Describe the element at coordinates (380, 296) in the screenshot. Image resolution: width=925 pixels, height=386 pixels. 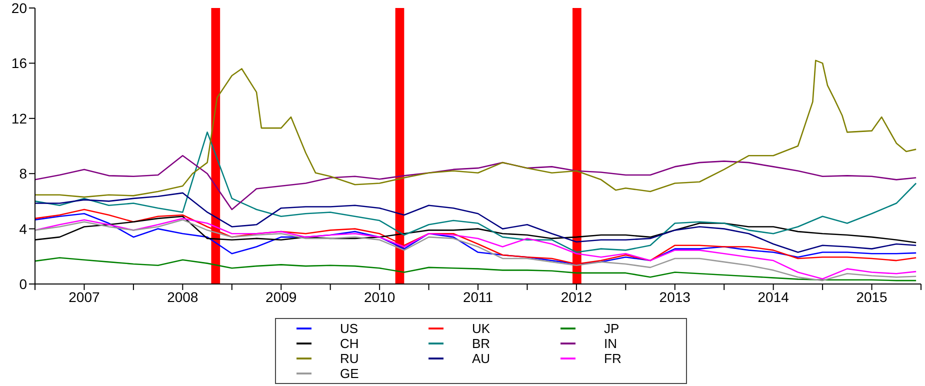
I see `x-tick-label: 2010` at that location.